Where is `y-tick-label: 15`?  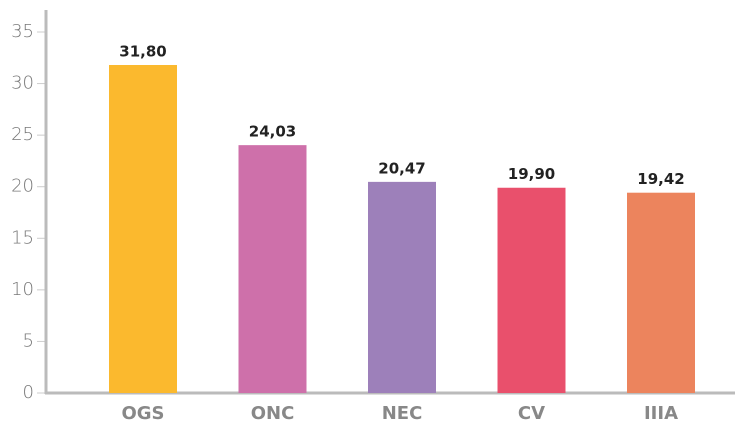
y-tick-label: 15 is located at coordinates (22, 237).